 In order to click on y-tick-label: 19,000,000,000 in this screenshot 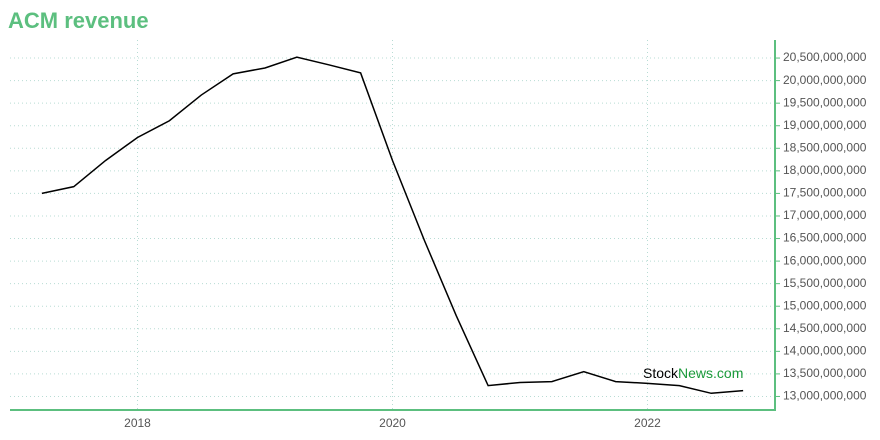, I will do `click(825, 125)`.